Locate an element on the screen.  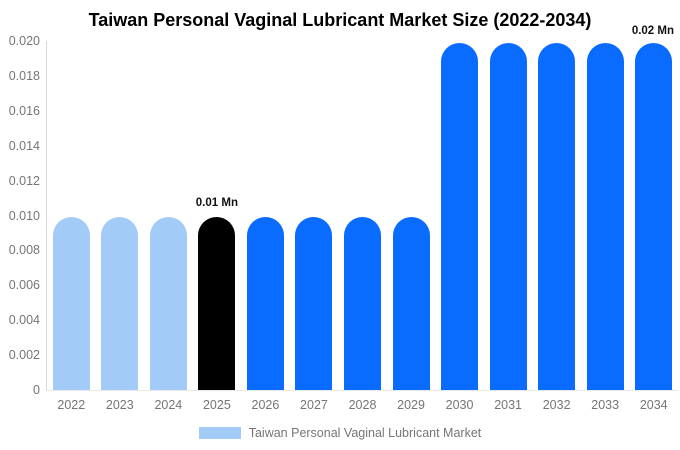
x-axis-label-2026: 2026 is located at coordinates (265, 405).